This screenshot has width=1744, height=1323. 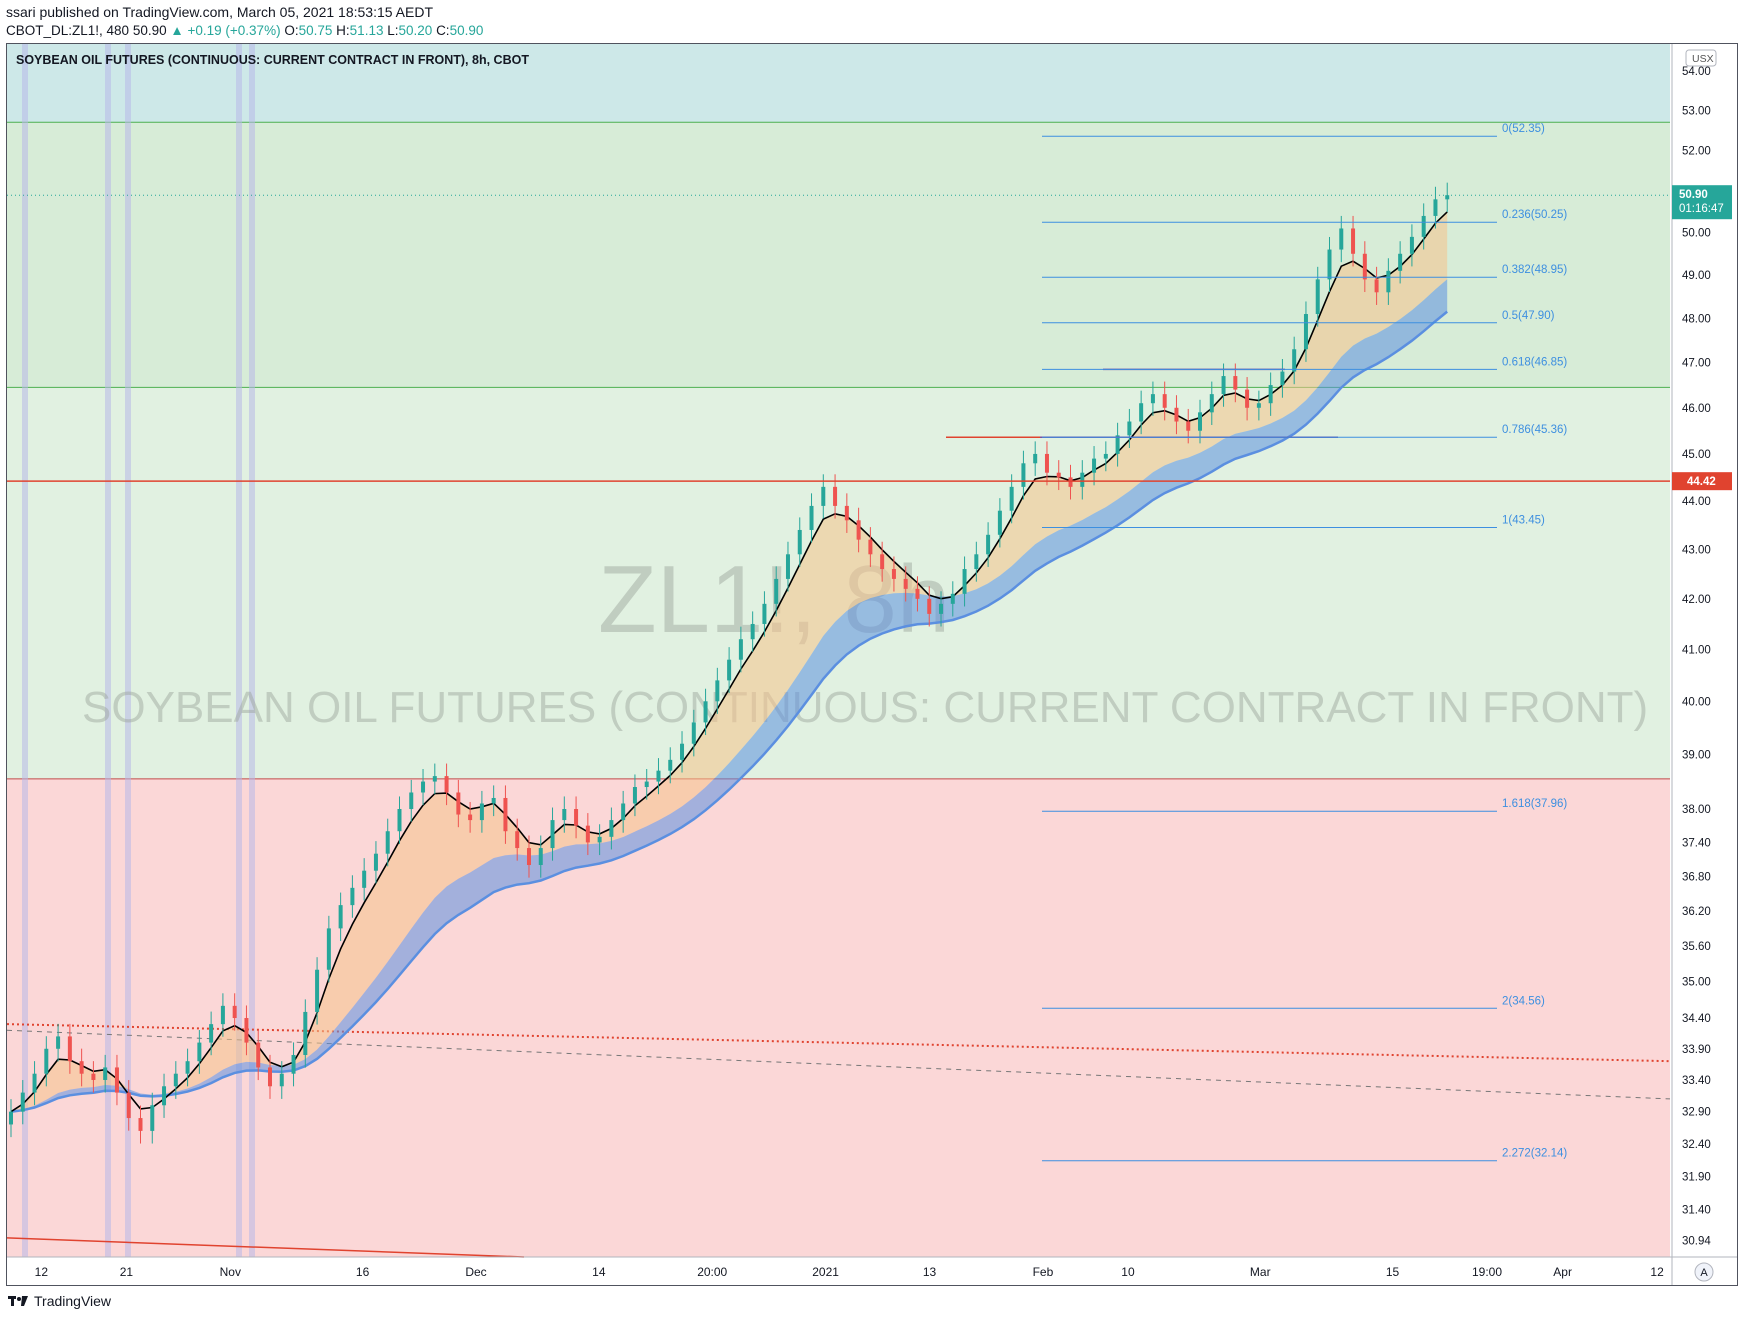 What do you see at coordinates (393, 30) in the screenshot?
I see `low-label: L:` at bounding box center [393, 30].